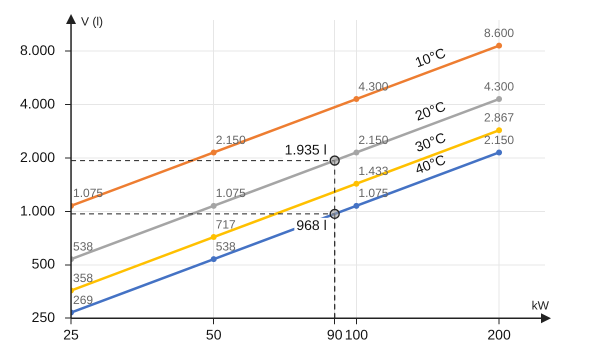 This screenshot has width=600, height=349. What do you see at coordinates (38, 50) in the screenshot?
I see `y-tick-label: 8.000` at bounding box center [38, 50].